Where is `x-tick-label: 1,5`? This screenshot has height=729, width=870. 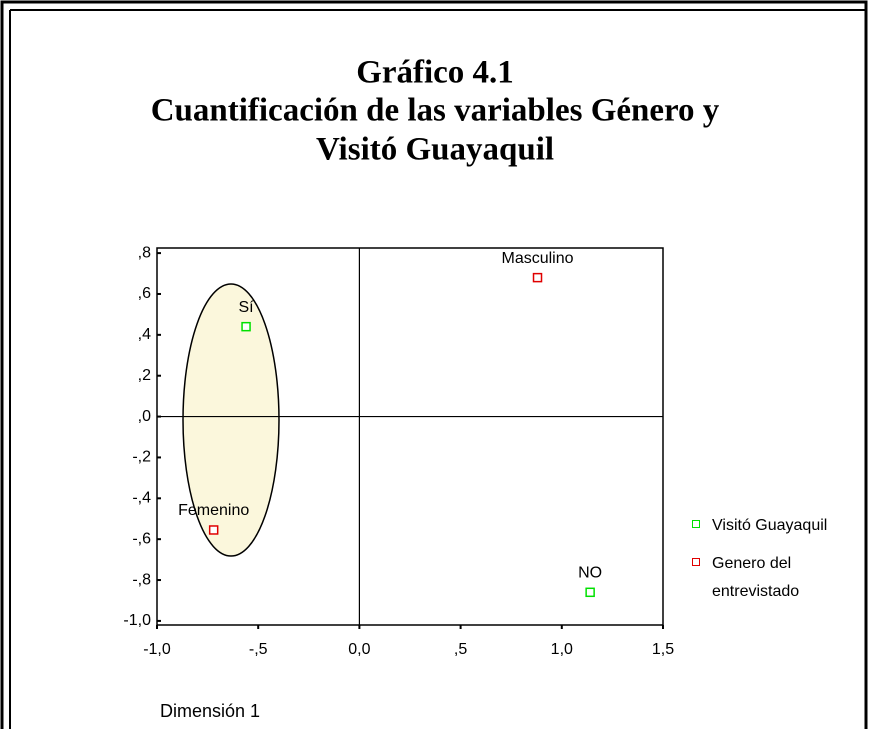 x-tick-label: 1,5 is located at coordinates (663, 649).